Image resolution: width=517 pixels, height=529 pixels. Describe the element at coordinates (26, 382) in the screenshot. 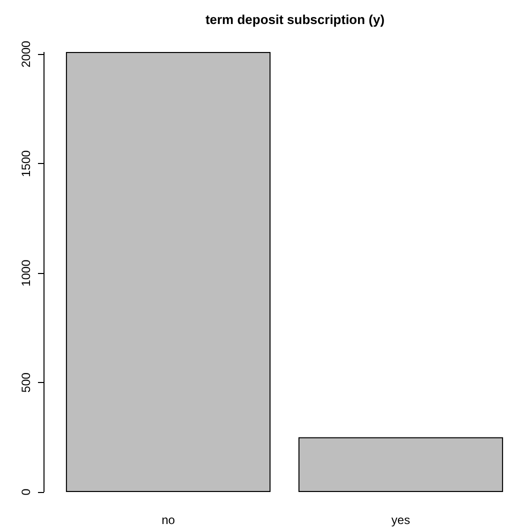

I see `y-tick-label: 500` at that location.